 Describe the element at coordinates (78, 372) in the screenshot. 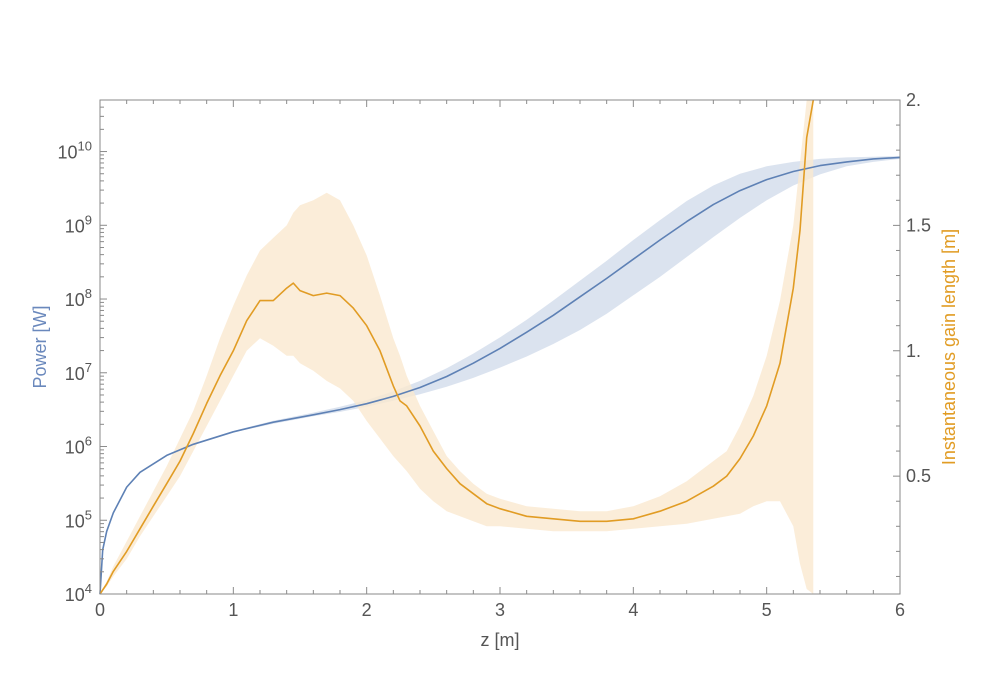

I see `left-tick-label: 10⁷` at that location.